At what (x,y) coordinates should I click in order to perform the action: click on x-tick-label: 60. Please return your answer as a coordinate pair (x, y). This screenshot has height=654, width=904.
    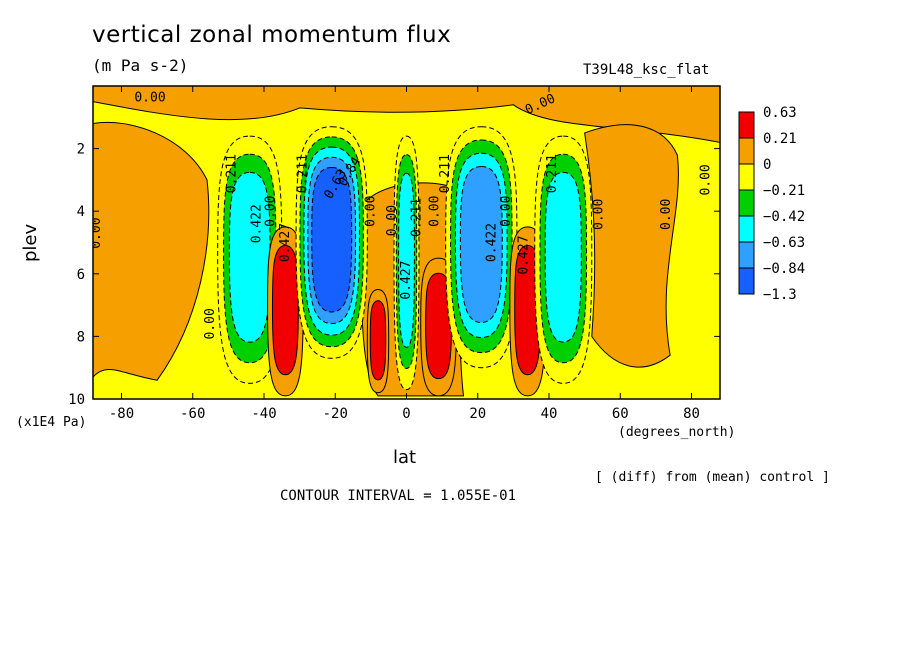
    Looking at the image, I should click on (620, 414).